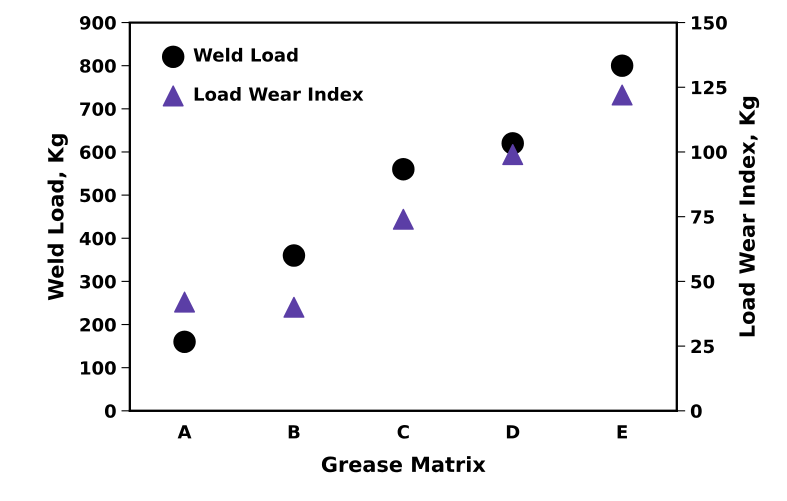 The height and width of the screenshot is (501, 787). What do you see at coordinates (98, 66) in the screenshot?
I see `y-tick-label: 800` at bounding box center [98, 66].